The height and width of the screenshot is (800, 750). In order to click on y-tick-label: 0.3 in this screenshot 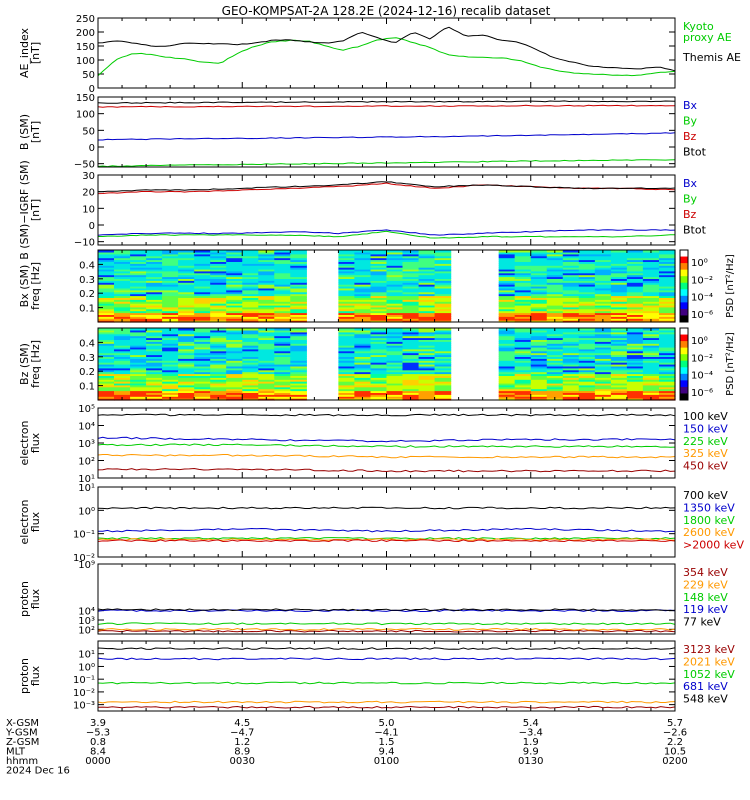, I will do `click(87, 358)`.